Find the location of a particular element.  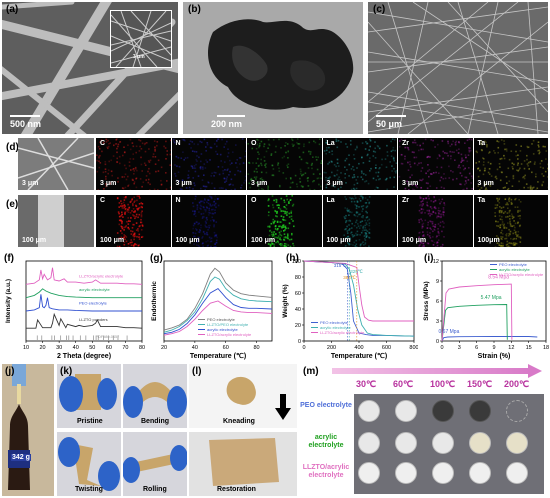

e-map-n-symbol: N is located at coordinates (178, 200).